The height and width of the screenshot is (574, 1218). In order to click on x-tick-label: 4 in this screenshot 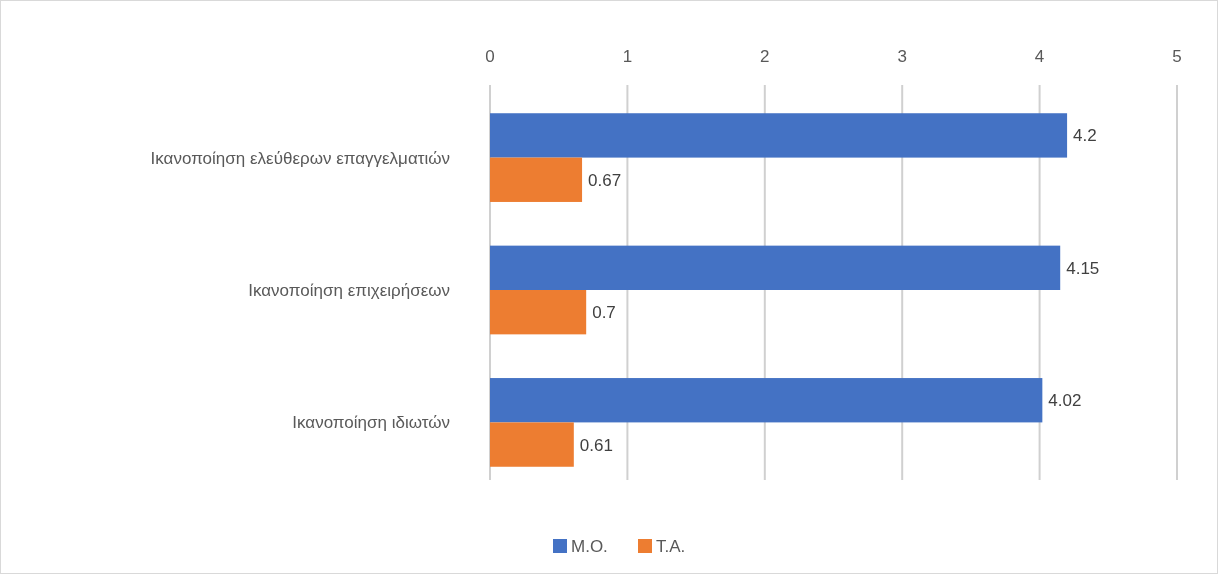, I will do `click(1039, 56)`.